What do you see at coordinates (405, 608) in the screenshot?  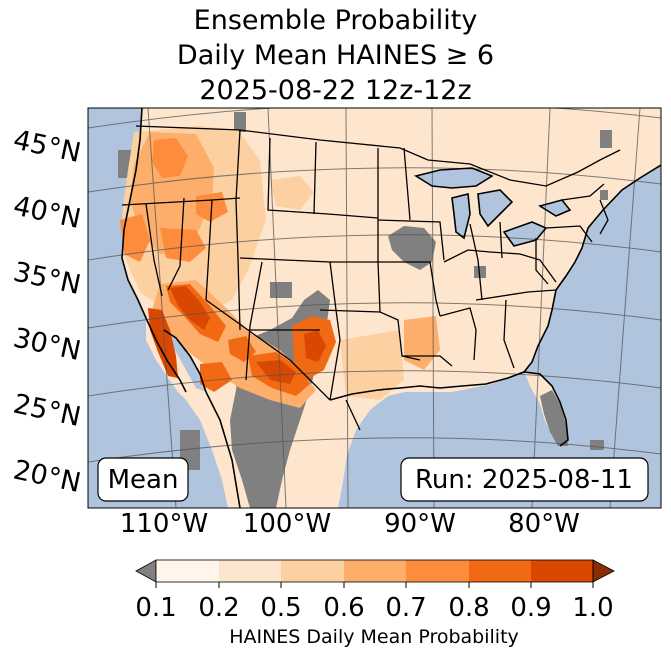 I see `colorbar-tick-0.7: 0.7` at bounding box center [405, 608].